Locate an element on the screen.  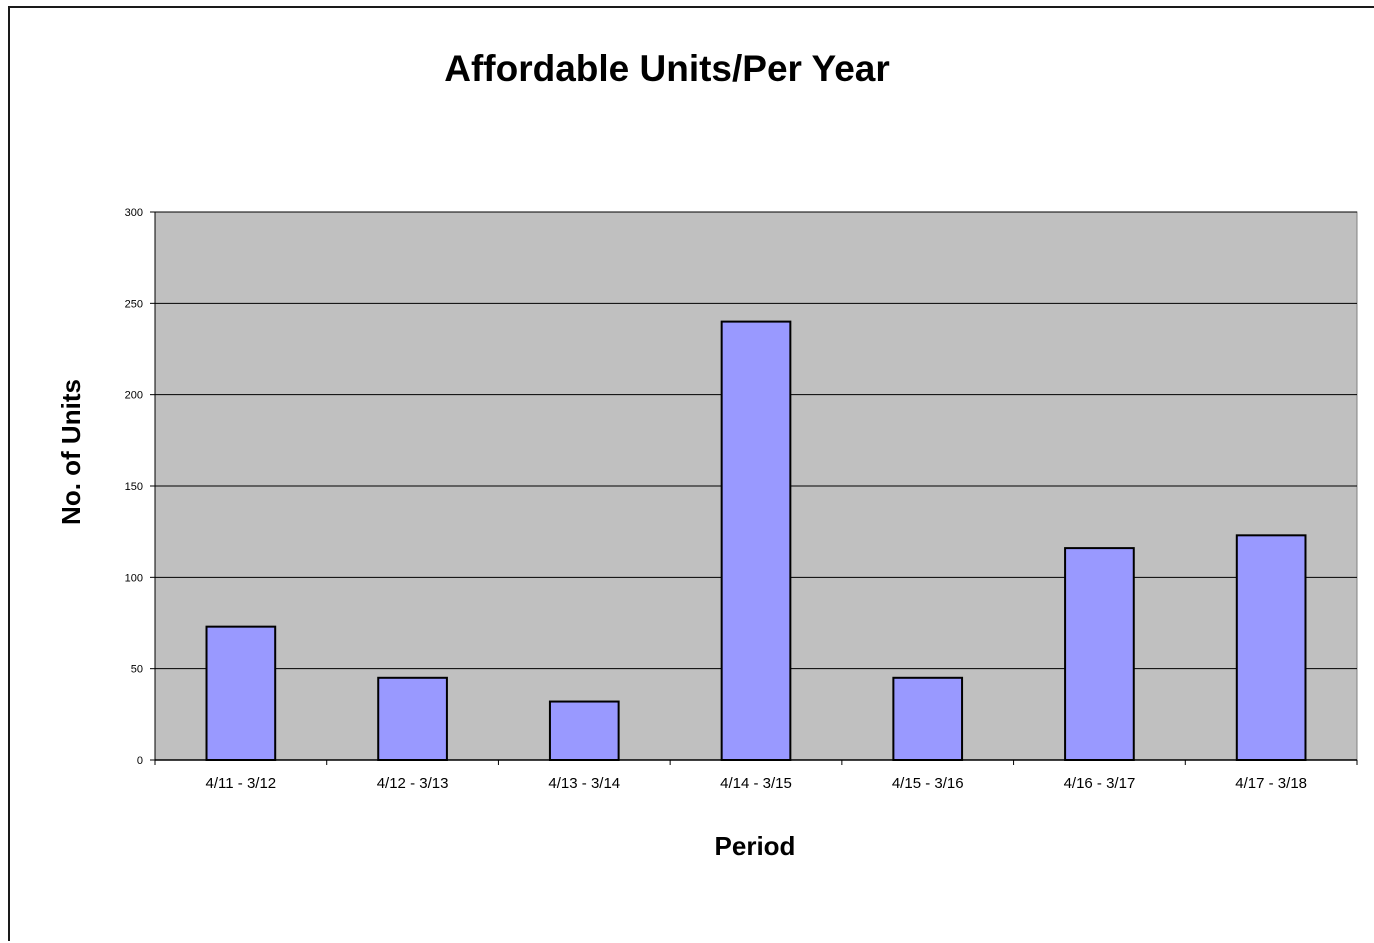
y-tick-label: 100 is located at coordinates (134, 578).